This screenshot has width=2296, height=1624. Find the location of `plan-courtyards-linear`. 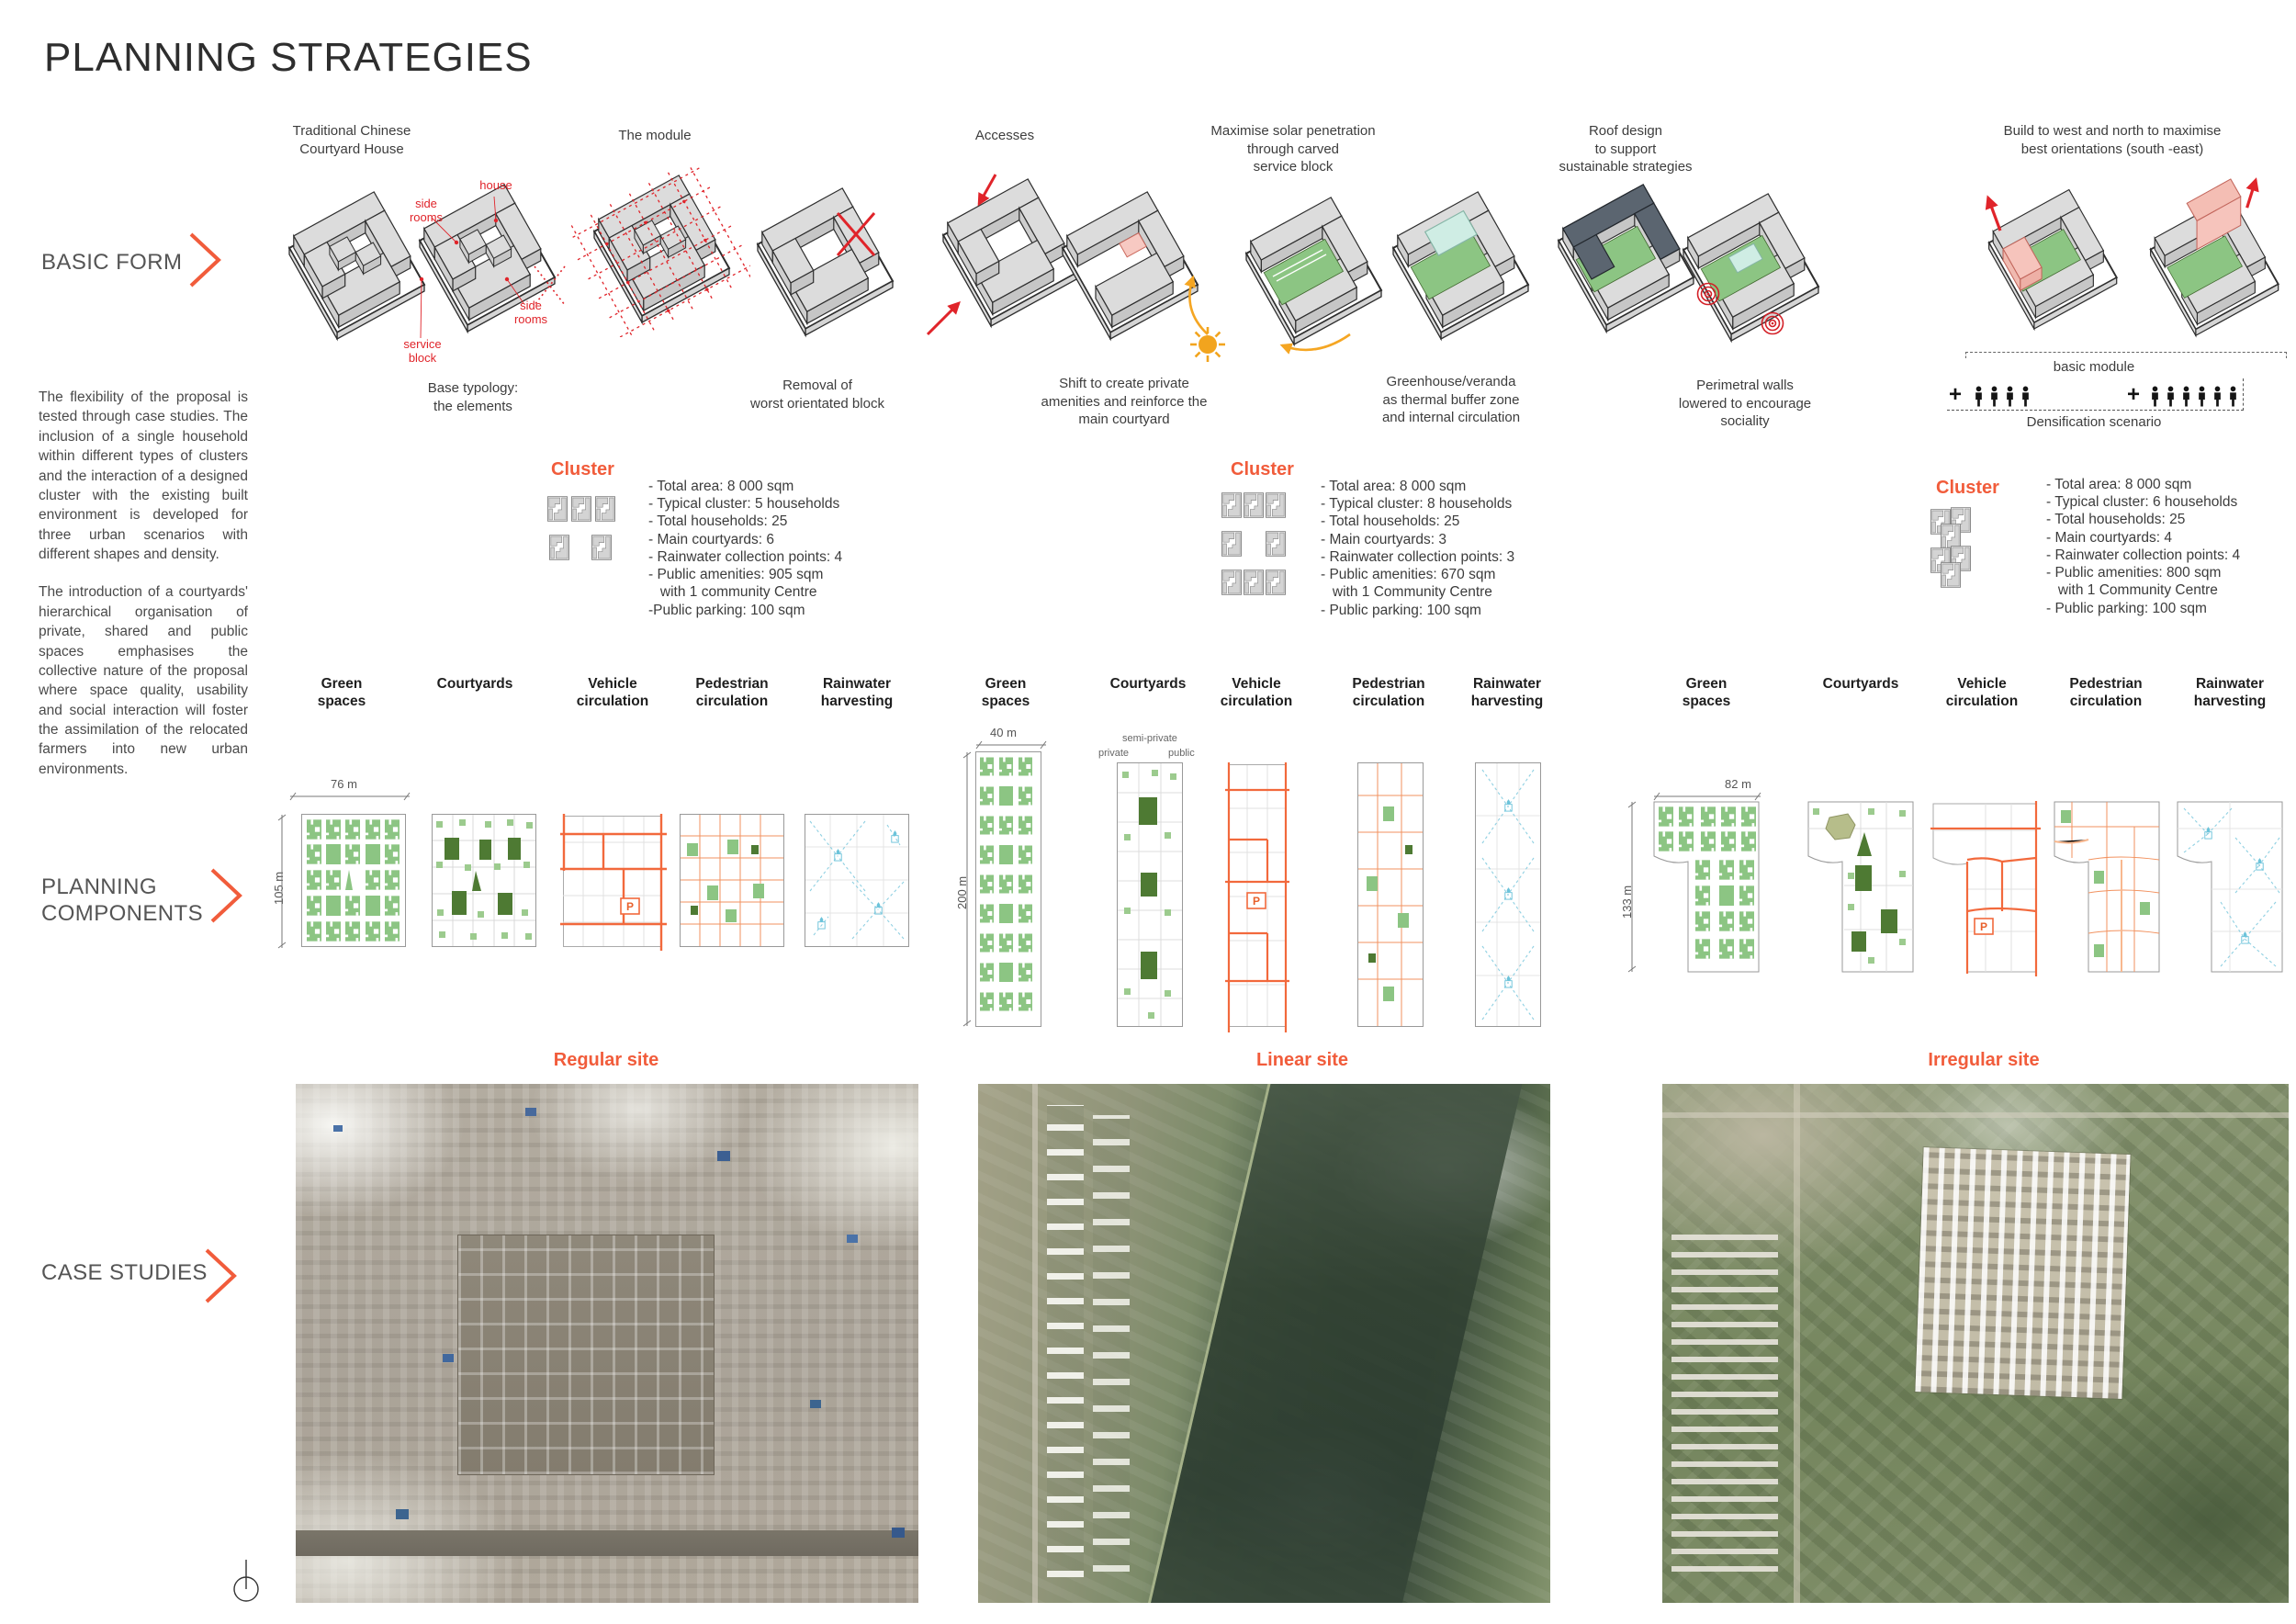

plan-courtyards-linear is located at coordinates (1150, 894).